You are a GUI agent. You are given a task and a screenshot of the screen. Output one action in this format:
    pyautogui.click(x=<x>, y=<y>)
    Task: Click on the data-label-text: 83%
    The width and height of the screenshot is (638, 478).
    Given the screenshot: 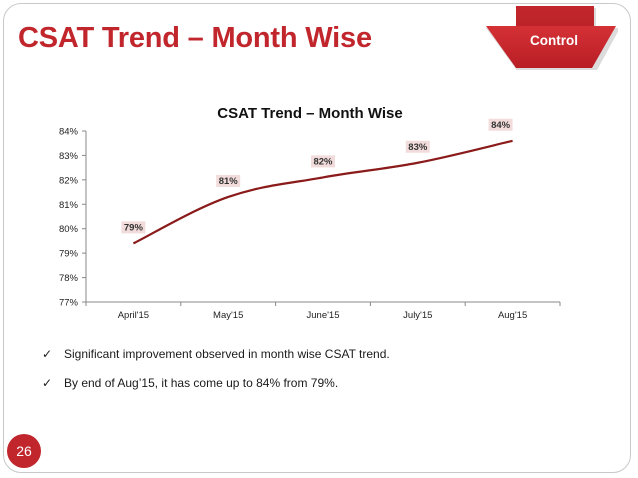 What is the action you would take?
    pyautogui.click(x=418, y=147)
    